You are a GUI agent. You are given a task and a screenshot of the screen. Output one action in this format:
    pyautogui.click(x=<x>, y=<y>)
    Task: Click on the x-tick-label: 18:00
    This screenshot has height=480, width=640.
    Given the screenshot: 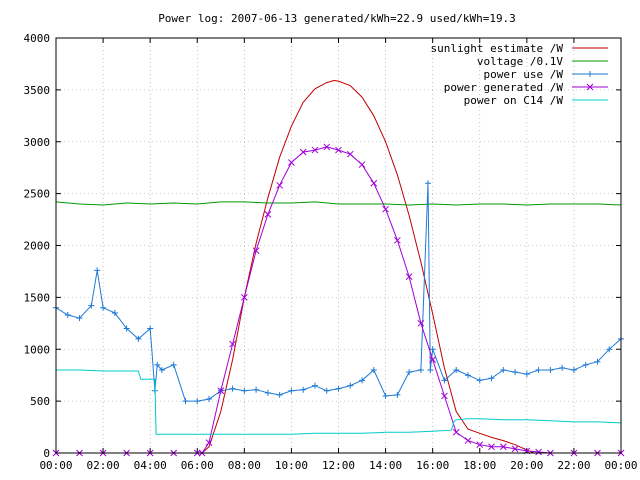 What is the action you would take?
    pyautogui.click(x=479, y=465)
    